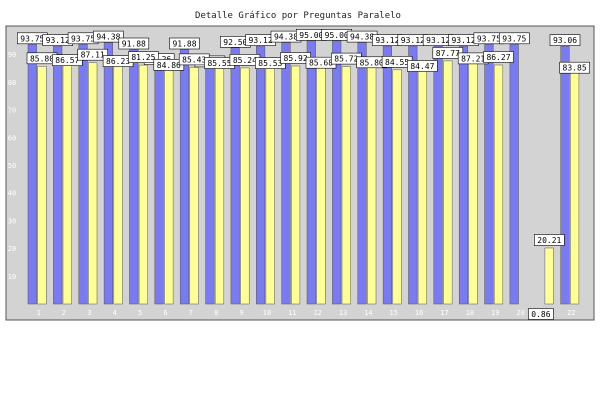 The width and height of the screenshot is (600, 400). What do you see at coordinates (194, 59) in the screenshot?
I see `data-label-text: 85.43` at bounding box center [194, 59].